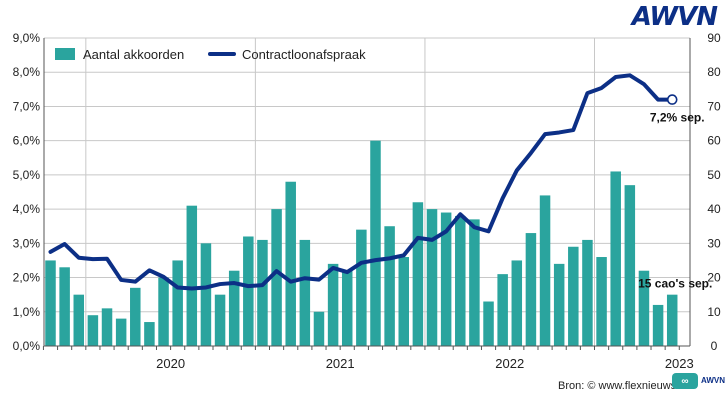 This screenshot has width=725, height=403. Describe the element at coordinates (713, 380) in the screenshot. I see `source-logo-text: AWVN` at that location.